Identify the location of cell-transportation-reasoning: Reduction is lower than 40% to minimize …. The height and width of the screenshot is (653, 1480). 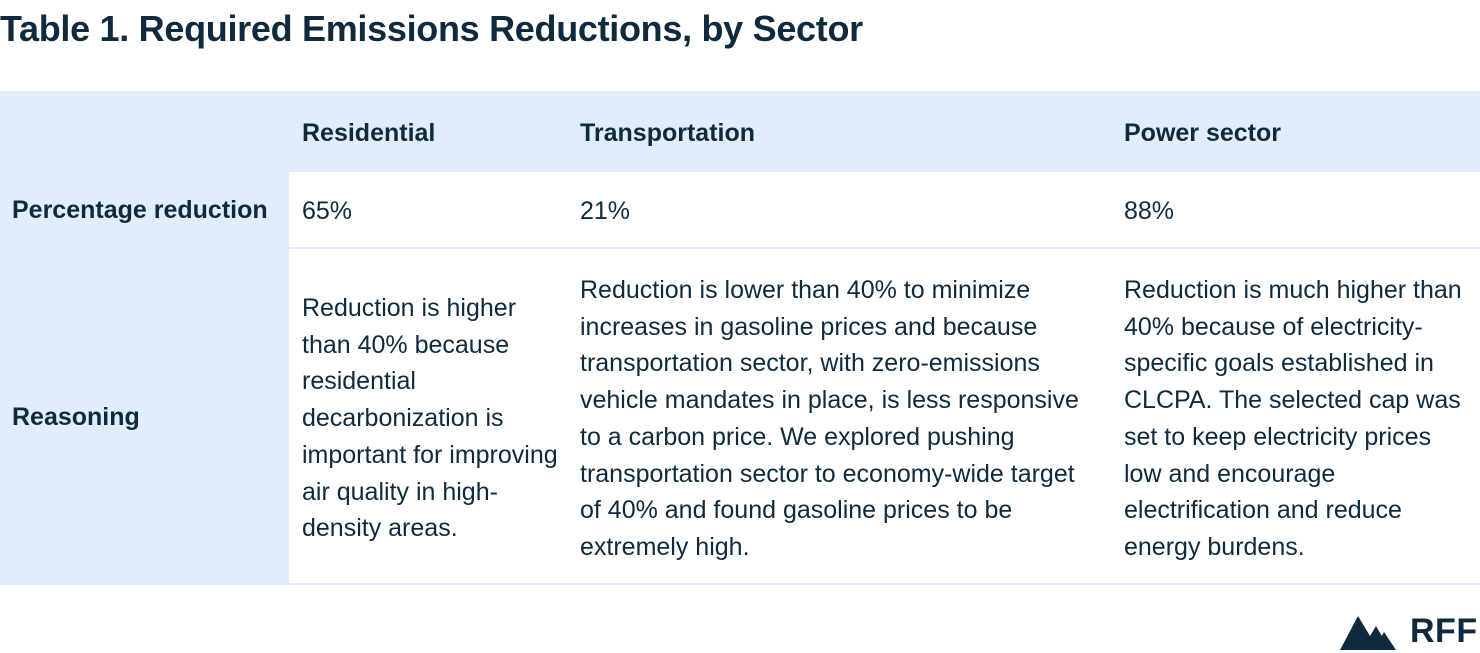
(829, 418).